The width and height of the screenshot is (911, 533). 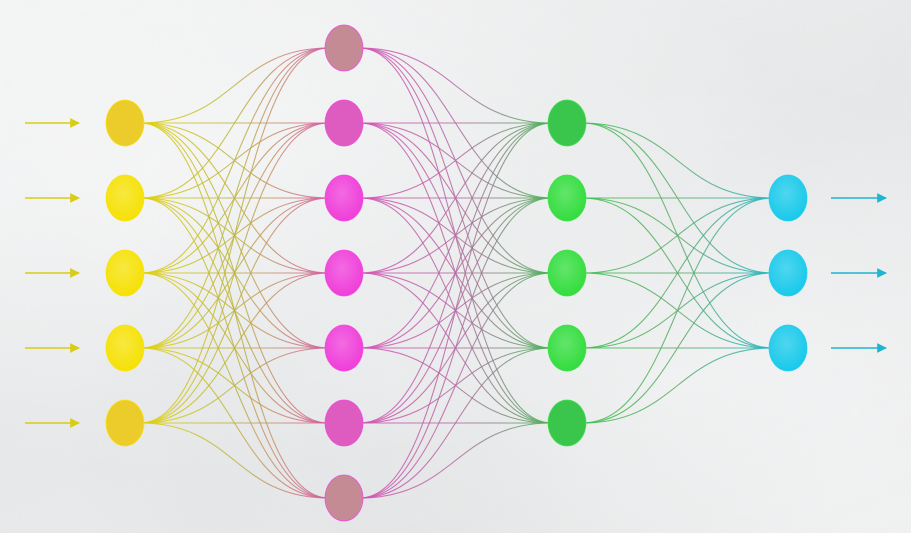 I want to click on edge-l0n4-l1n3, so click(x=234, y=348).